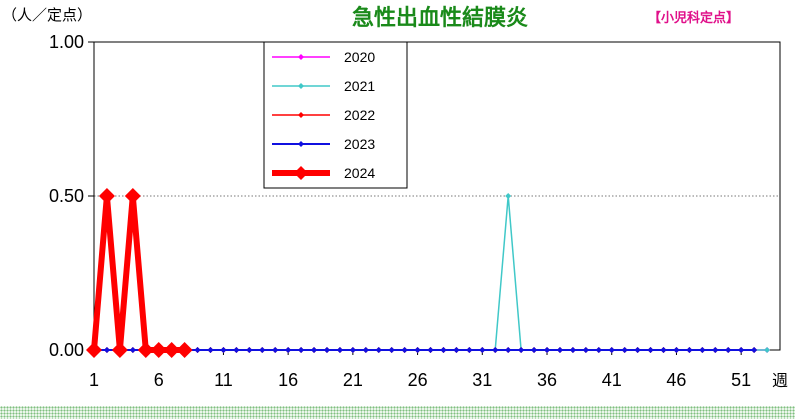 This screenshot has width=795, height=419. What do you see at coordinates (482, 380) in the screenshot?
I see `x-tick-label: 31` at bounding box center [482, 380].